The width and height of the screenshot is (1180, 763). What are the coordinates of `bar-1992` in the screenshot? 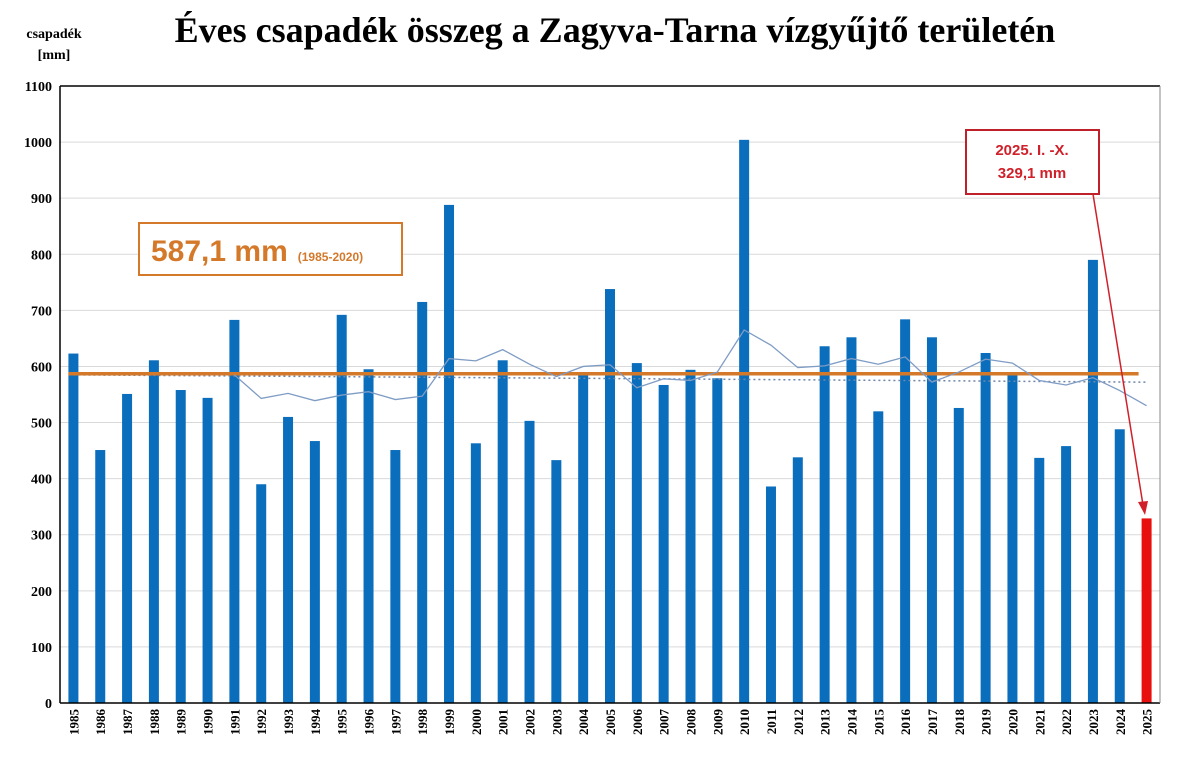 It's located at (261, 593).